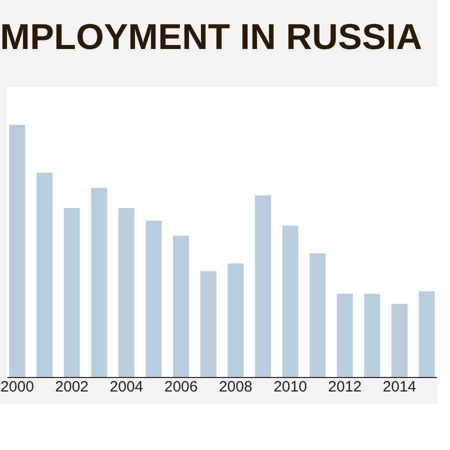  I want to click on x-tick-label: 2012, so click(345, 387).